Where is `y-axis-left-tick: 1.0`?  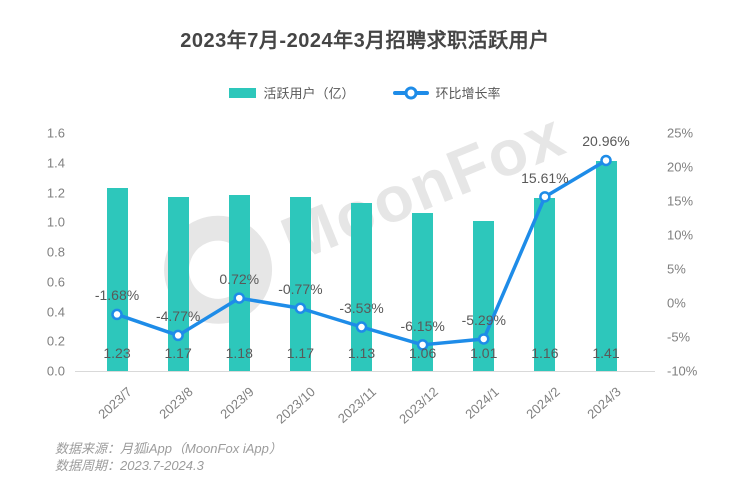
y-axis-left-tick: 1.0 is located at coordinates (55, 222).